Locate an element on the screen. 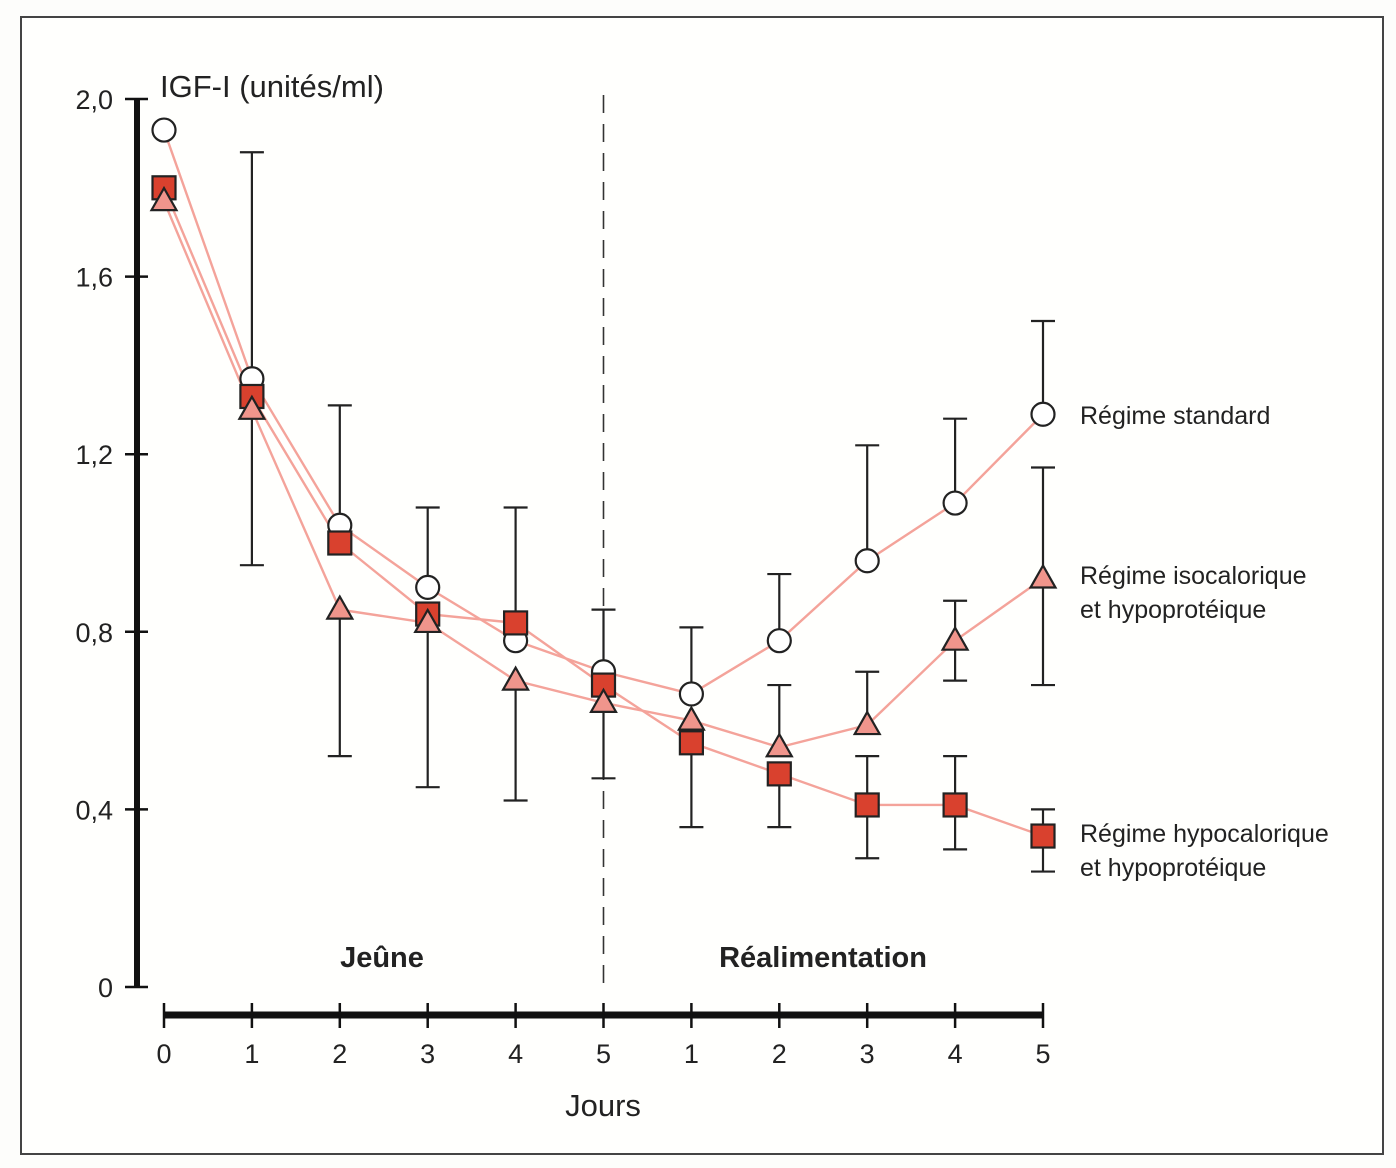 This screenshot has width=1396, height=1168. x-axis-label: Jours is located at coordinates (603, 1105).